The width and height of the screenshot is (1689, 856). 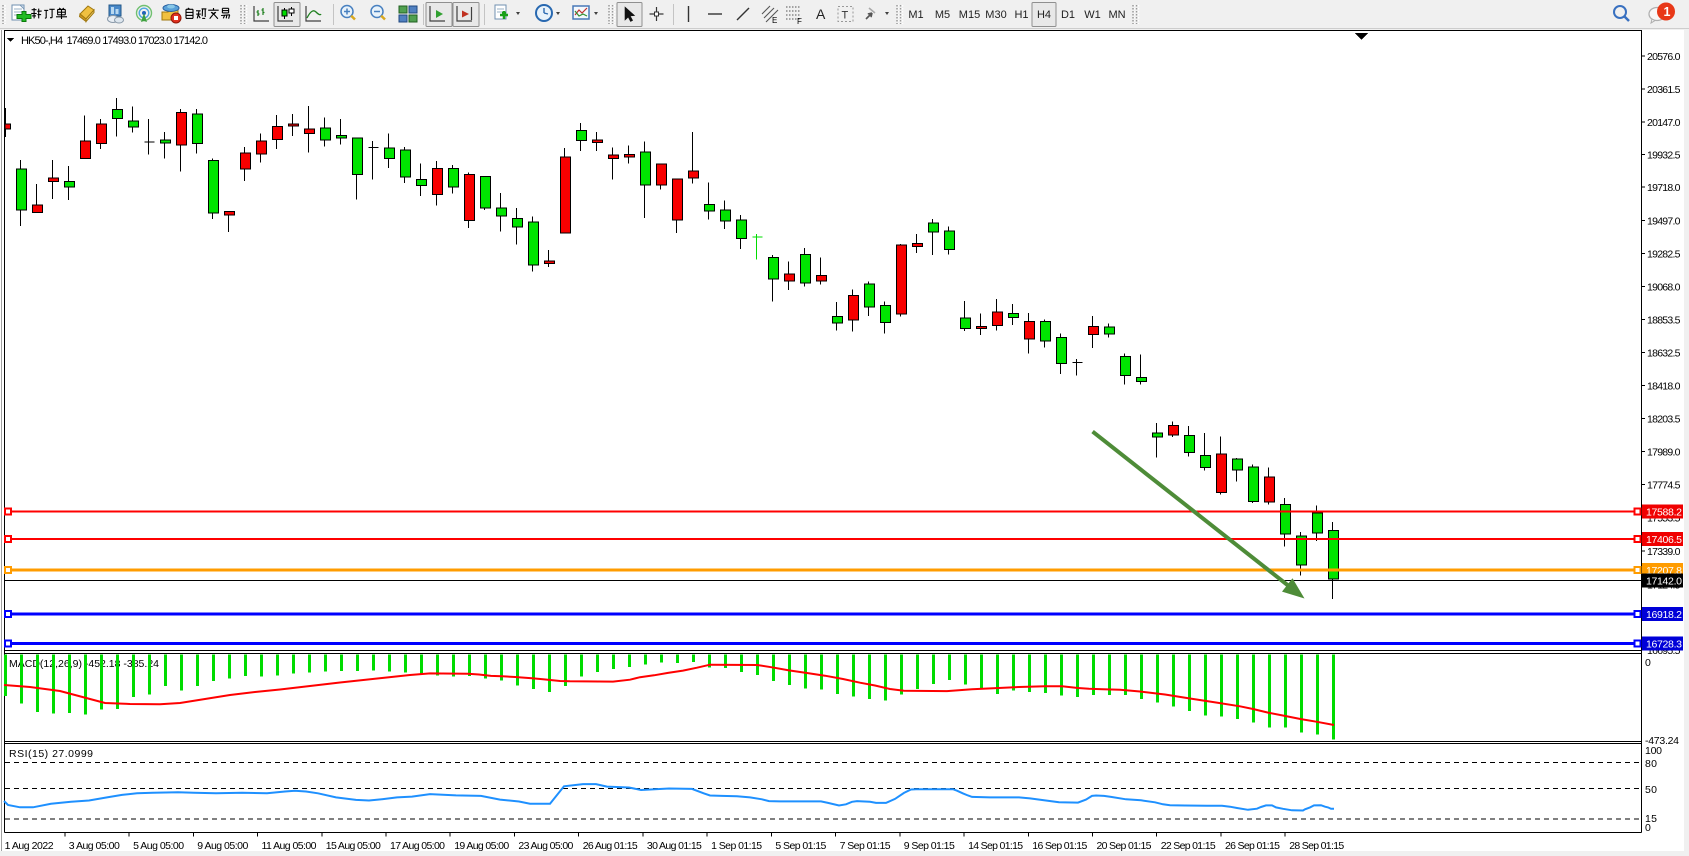 I want to click on svg-text: 16918.2, so click(x=1664, y=615).